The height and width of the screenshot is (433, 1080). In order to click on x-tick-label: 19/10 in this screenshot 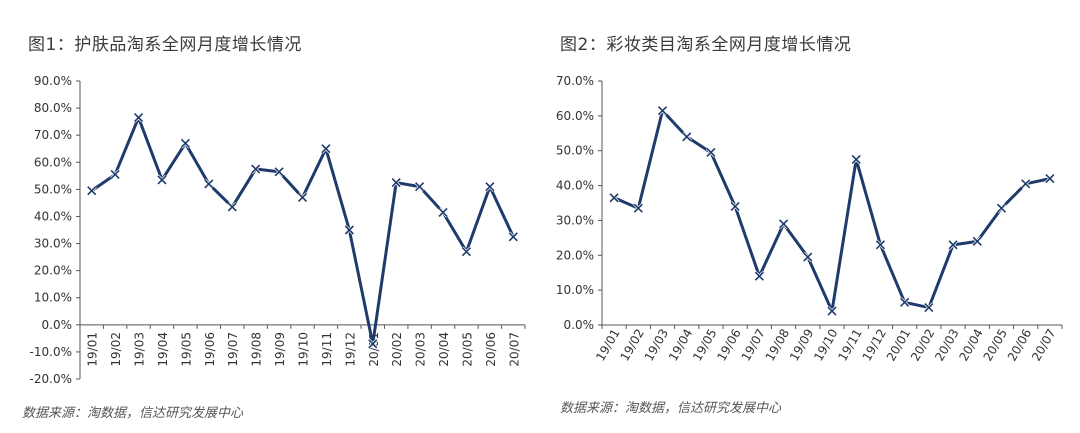, I will do `click(304, 349)`.